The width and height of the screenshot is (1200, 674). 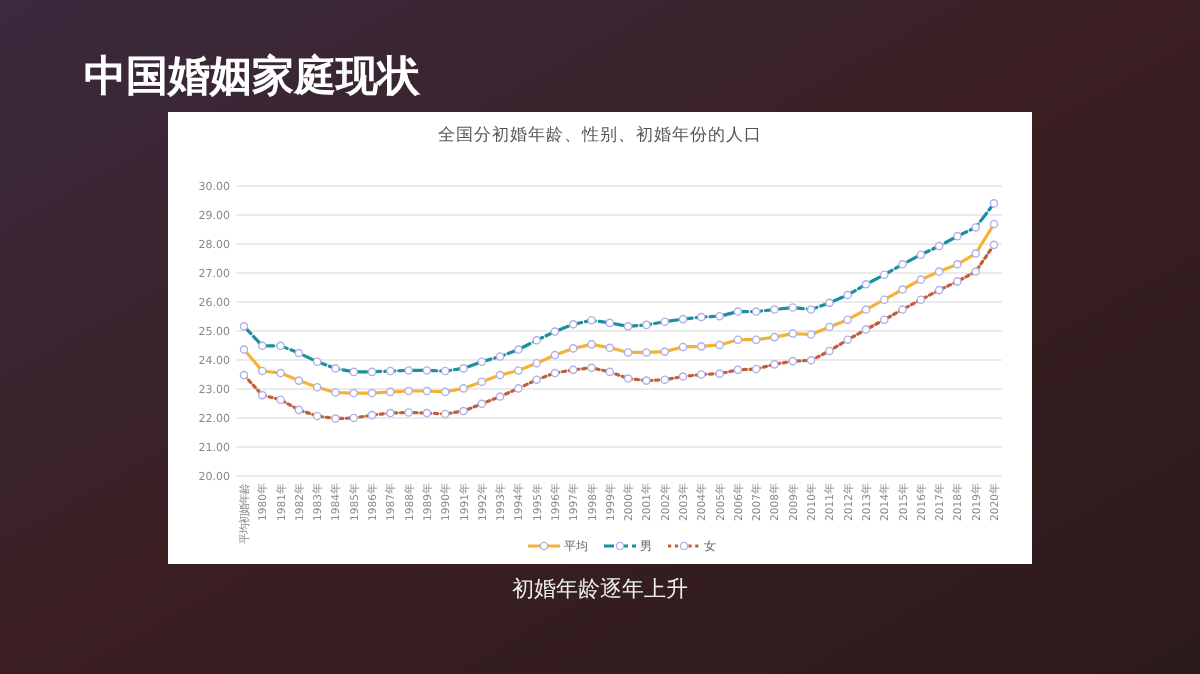 What do you see at coordinates (600, 589) in the screenshot?
I see `text: 初婚年龄逐年上升` at bounding box center [600, 589].